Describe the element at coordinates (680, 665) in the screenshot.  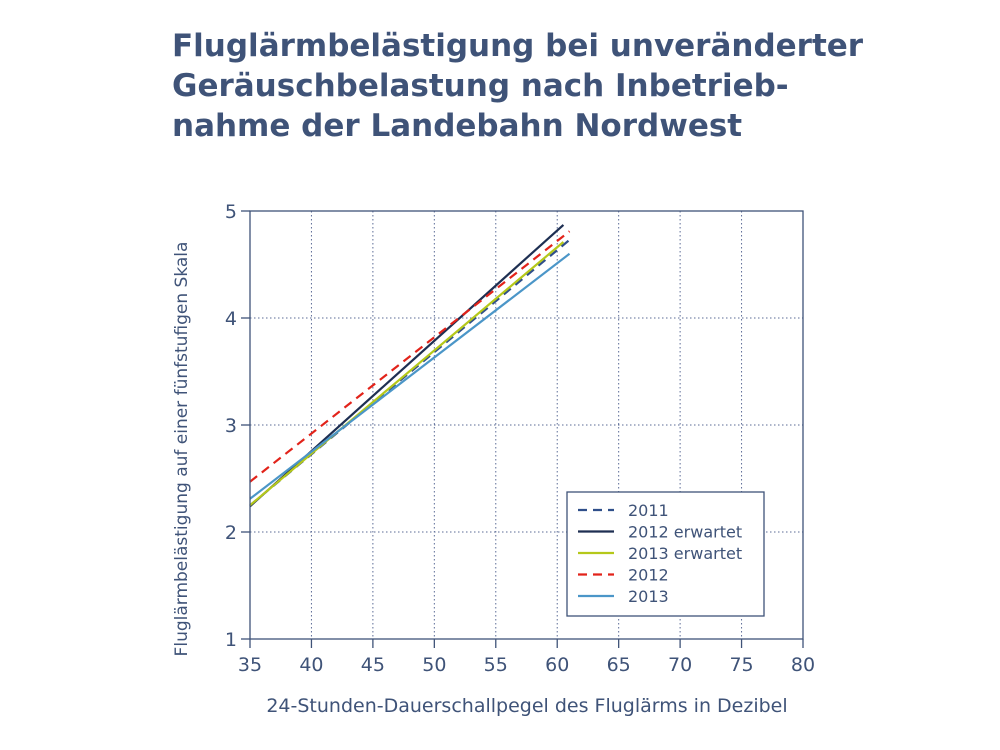
I see `x-tick-label: 70` at that location.